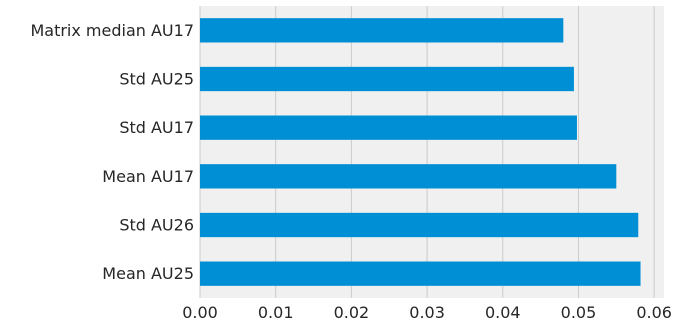  What do you see at coordinates (148, 176) in the screenshot?
I see `y-tick-label: Mean AU17` at bounding box center [148, 176].